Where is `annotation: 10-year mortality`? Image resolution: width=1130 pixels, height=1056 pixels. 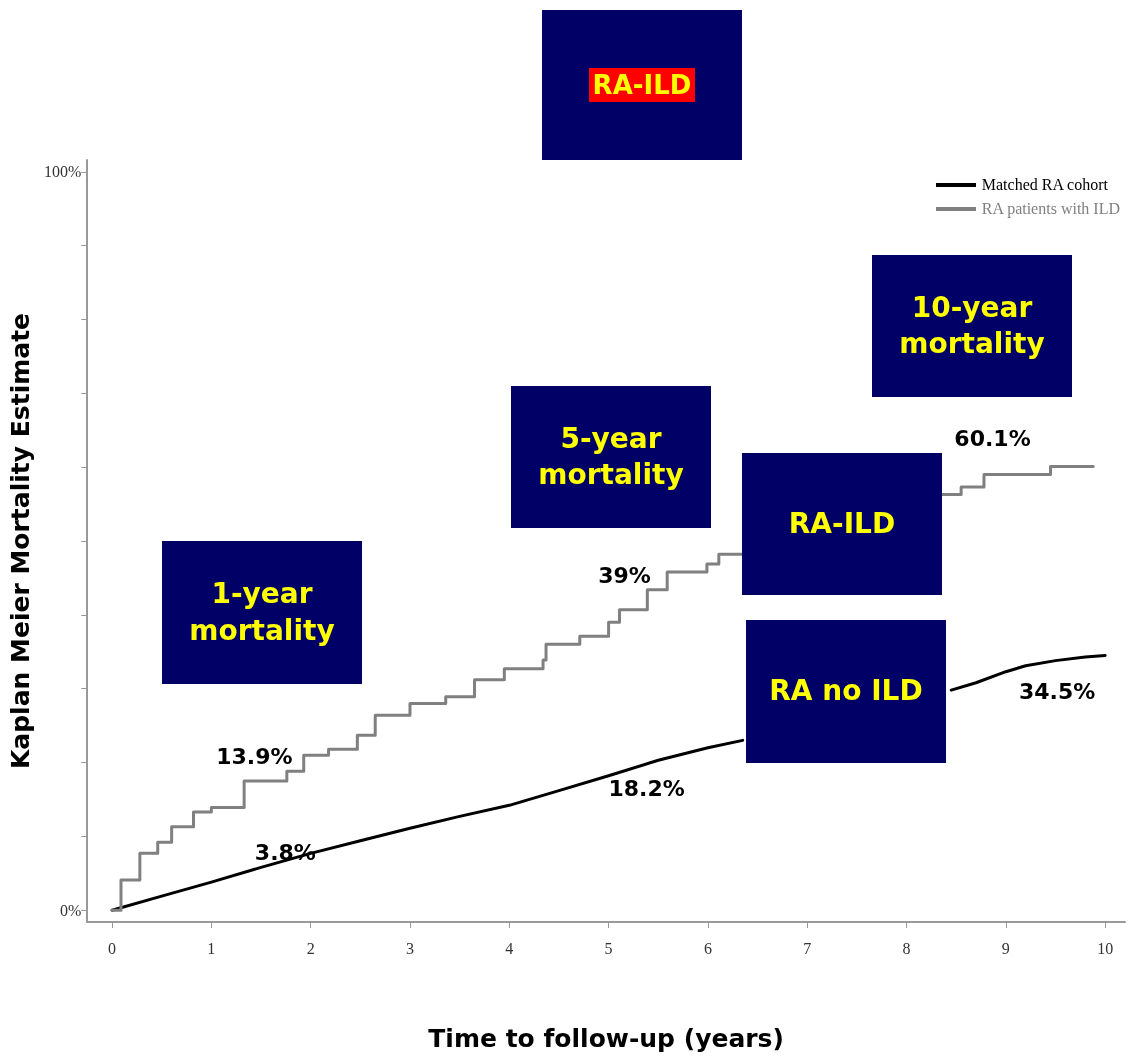 annotation: 10-year mortality is located at coordinates (972, 325).